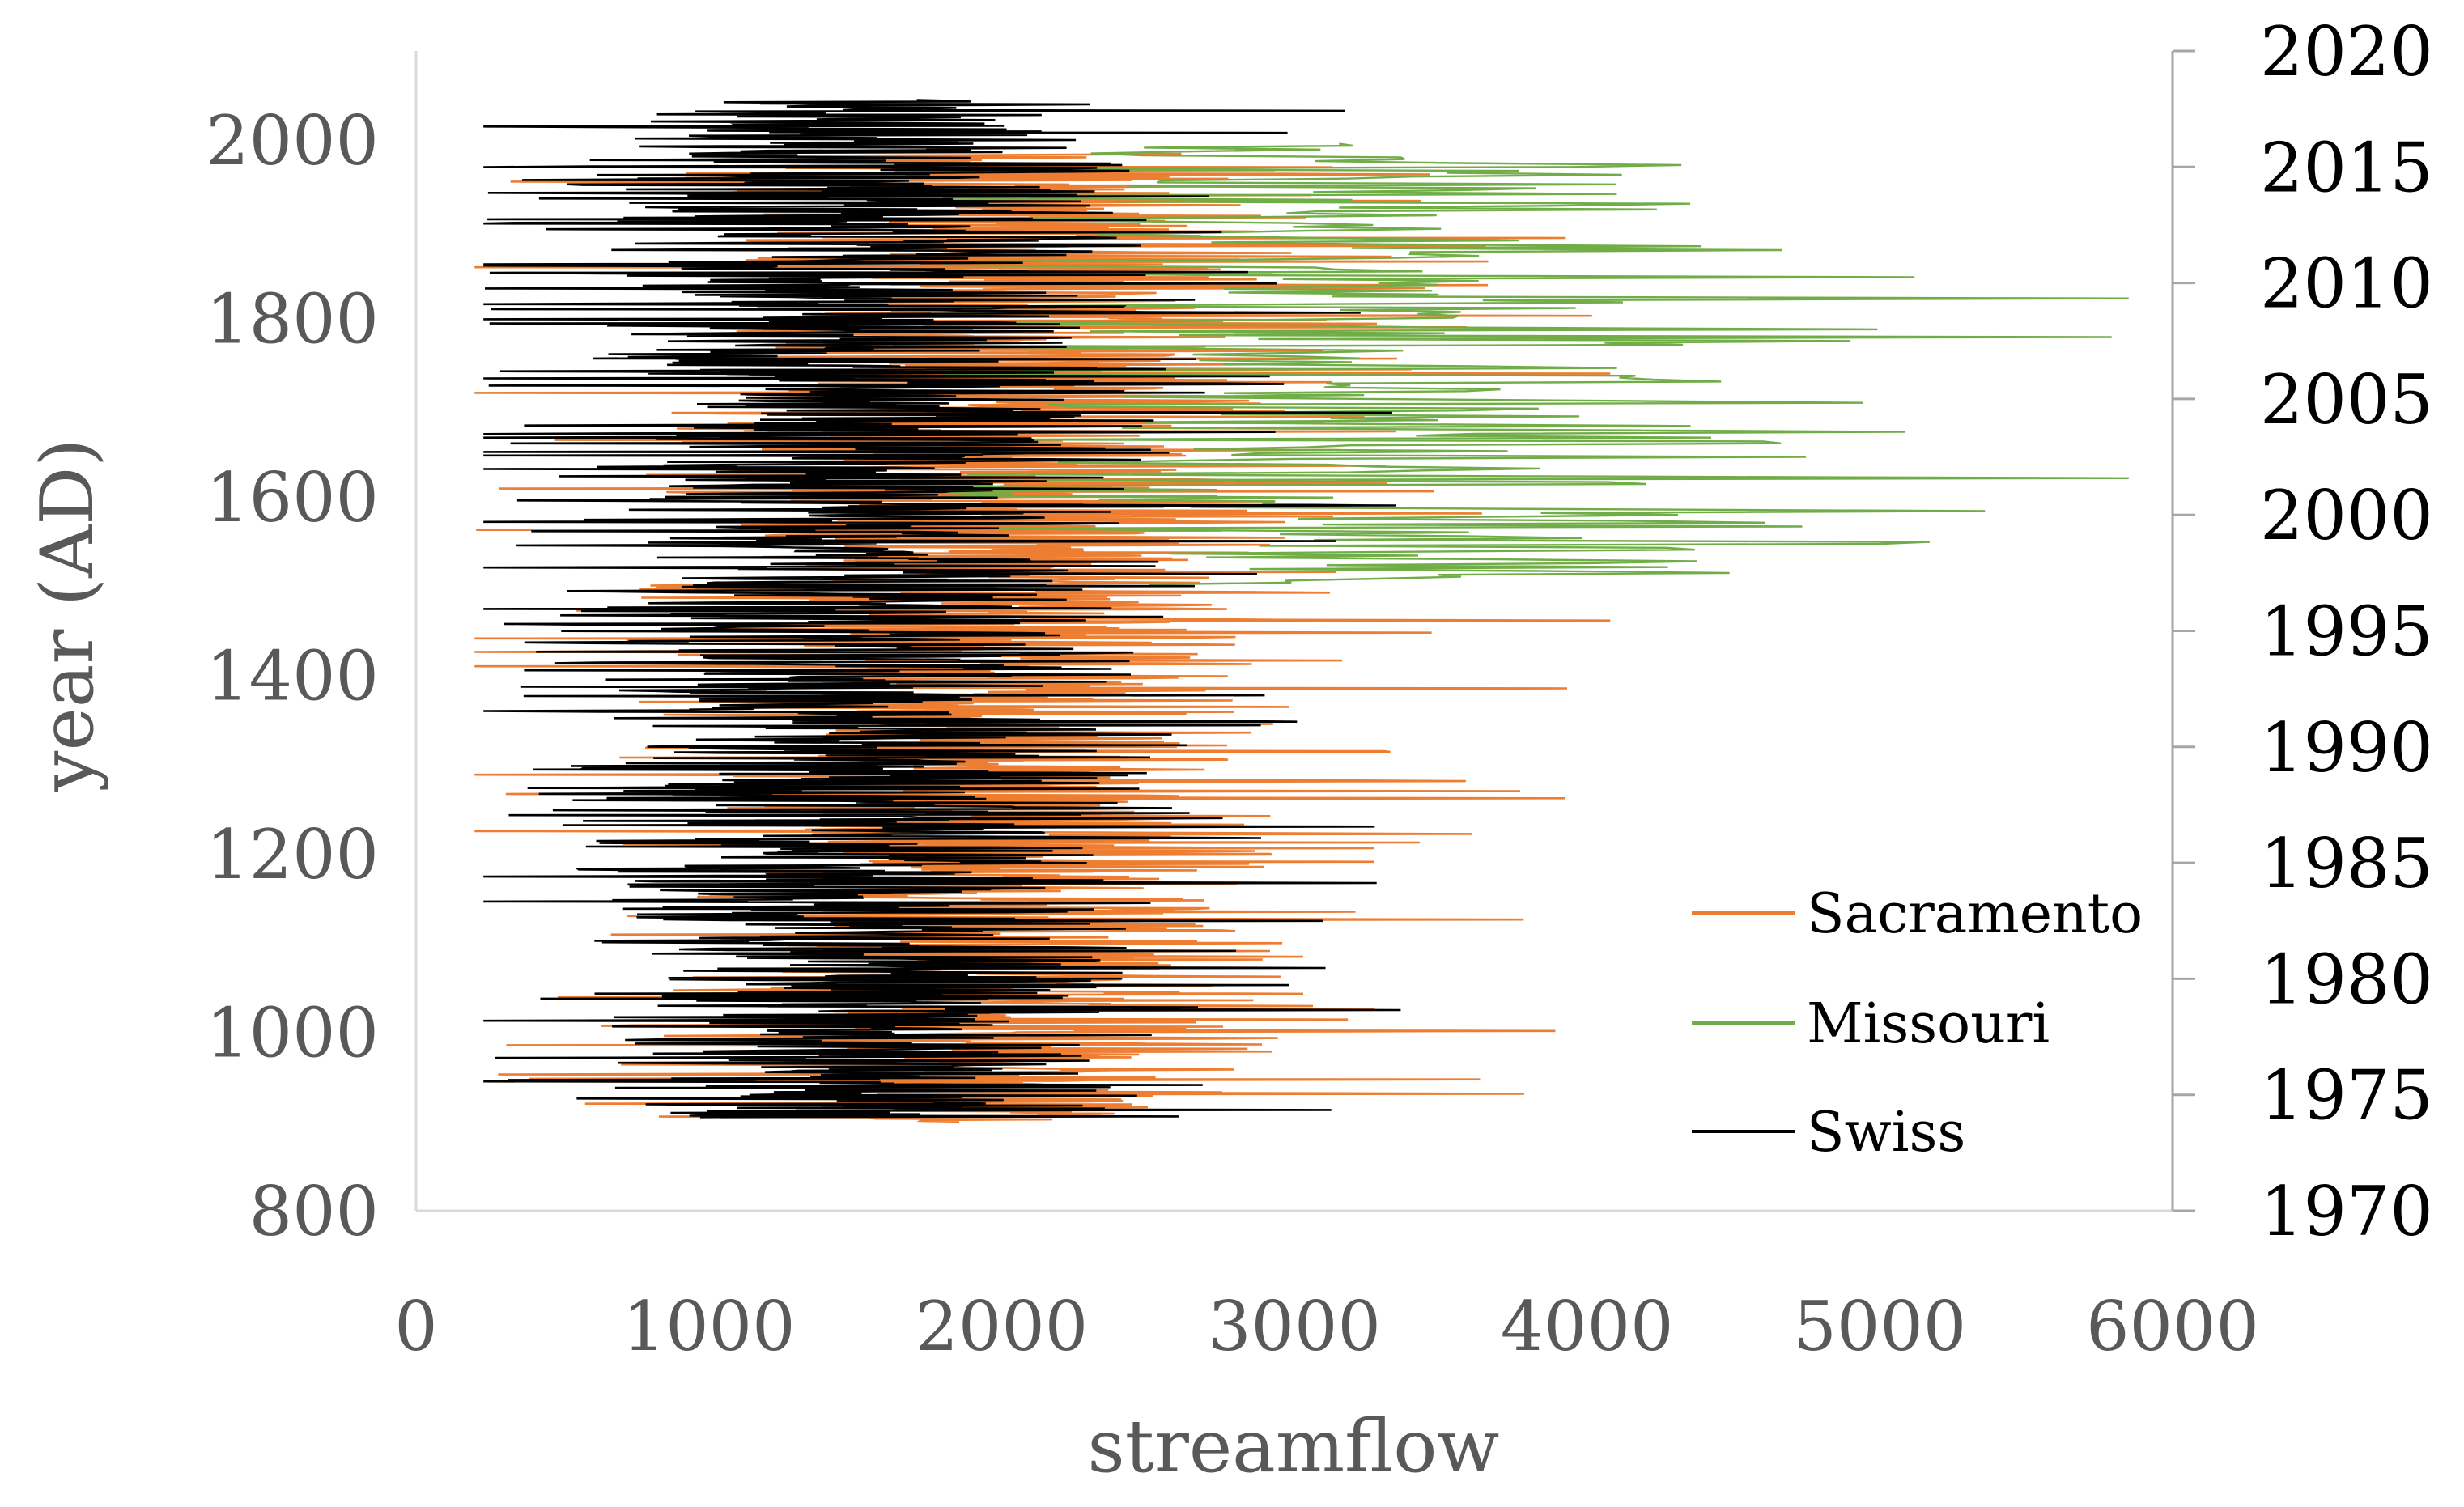 This screenshot has height=1507, width=2464. I want to click on x-axis-title: streamflow, so click(1294, 1446).